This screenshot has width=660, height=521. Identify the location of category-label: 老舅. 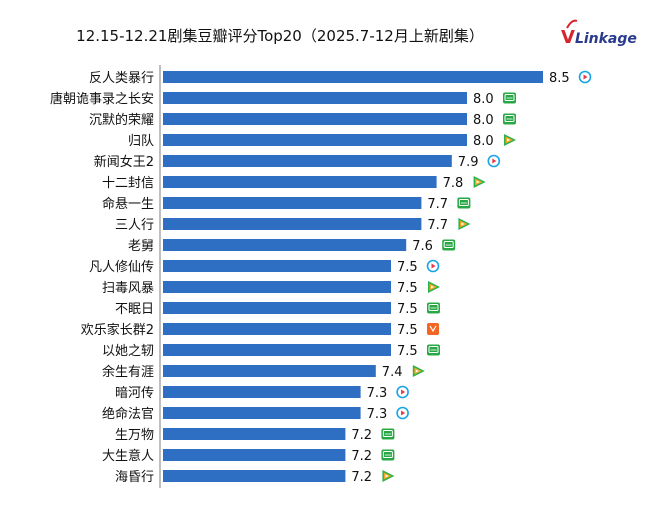
(141, 246).